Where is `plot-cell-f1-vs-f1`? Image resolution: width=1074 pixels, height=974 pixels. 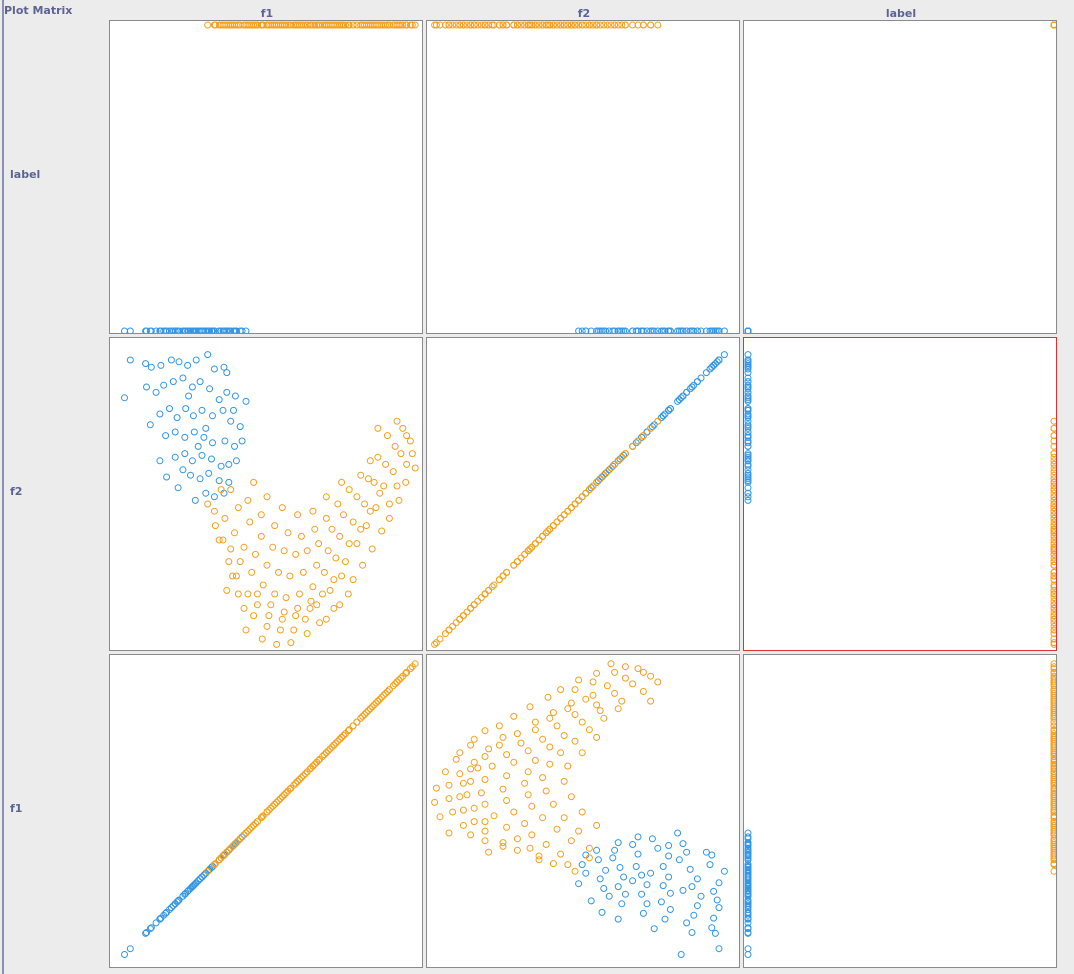 plot-cell-f1-vs-f1 is located at coordinates (266, 811).